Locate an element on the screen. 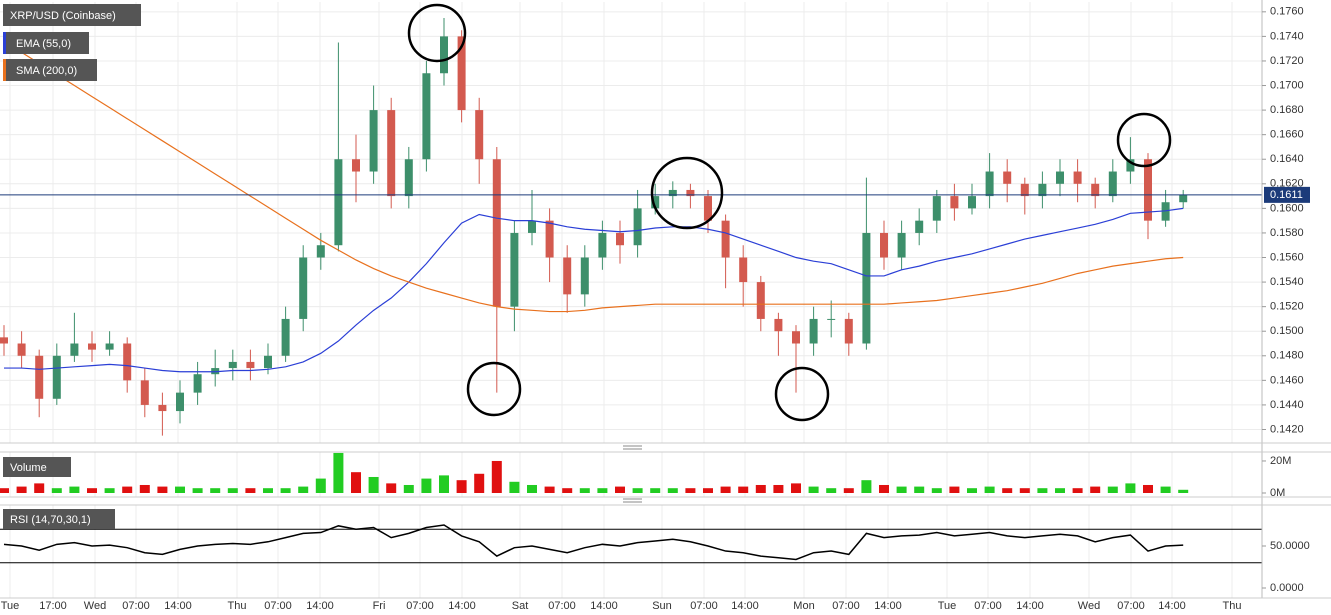 This screenshot has width=1331, height=615. panel-title: RSI (14,70,30,1) is located at coordinates (50, 520).